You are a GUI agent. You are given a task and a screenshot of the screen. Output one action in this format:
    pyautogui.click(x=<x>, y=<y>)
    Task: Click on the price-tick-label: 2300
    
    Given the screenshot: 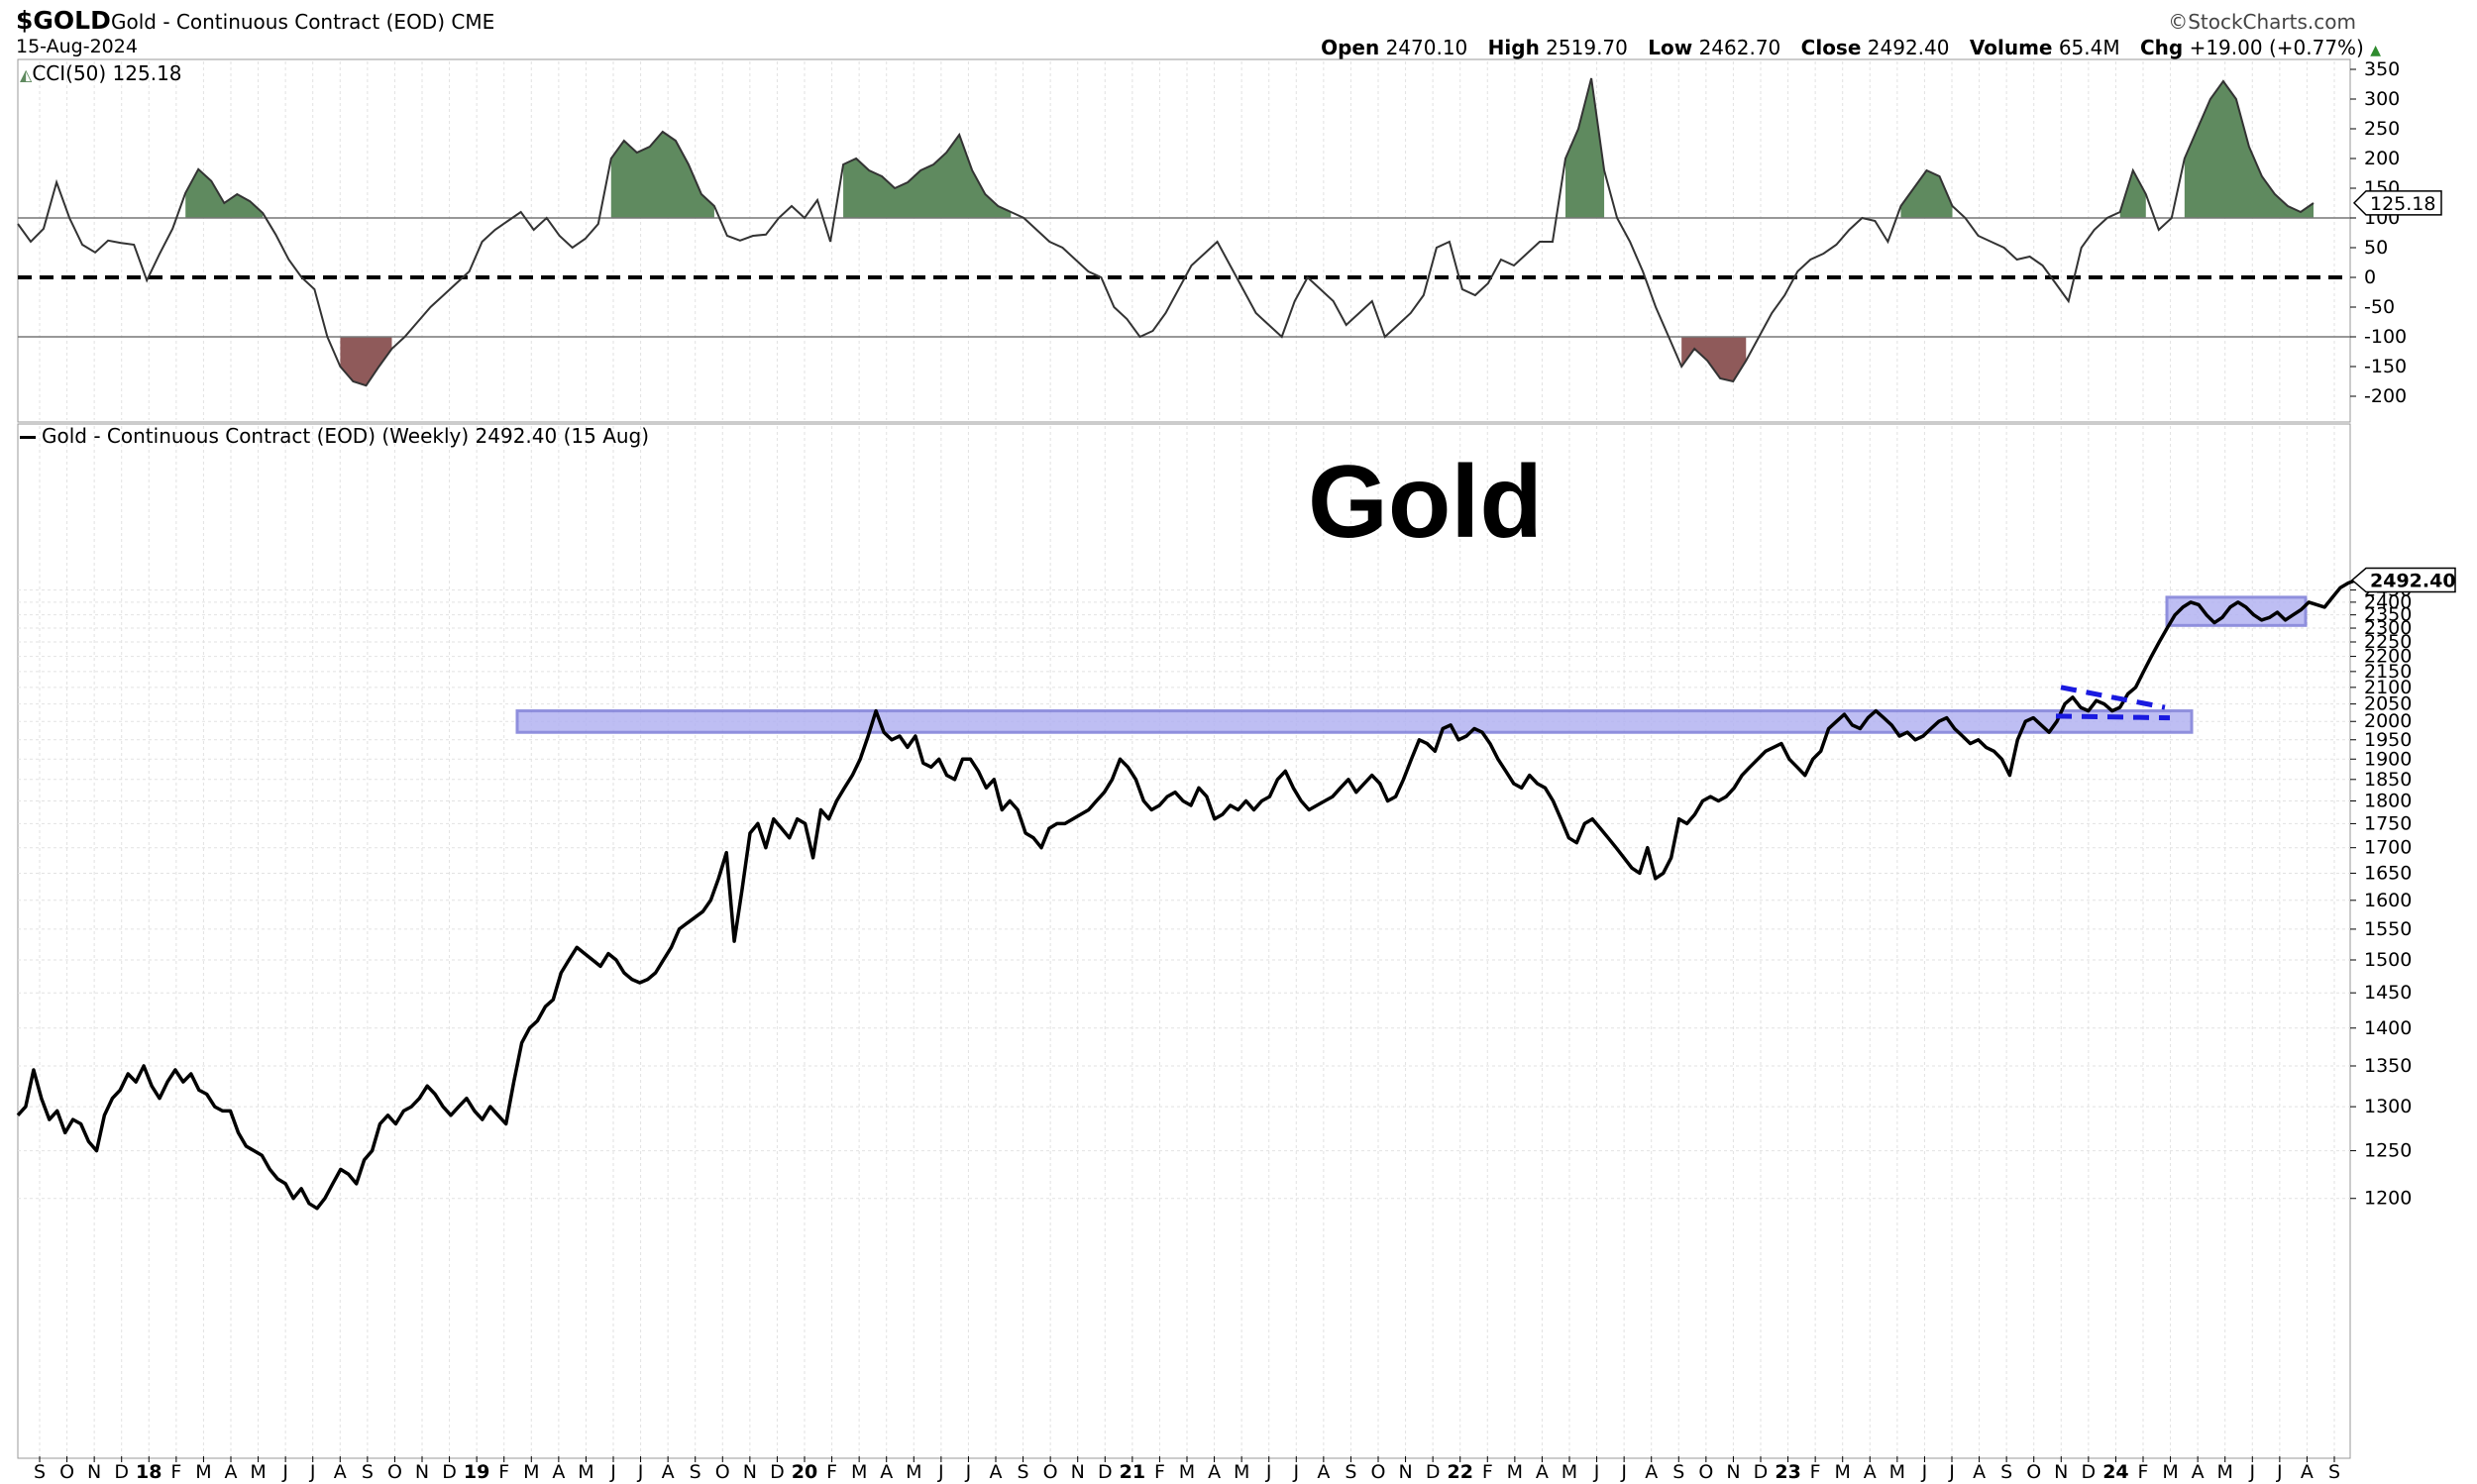 What is the action you would take?
    pyautogui.click(x=2388, y=628)
    